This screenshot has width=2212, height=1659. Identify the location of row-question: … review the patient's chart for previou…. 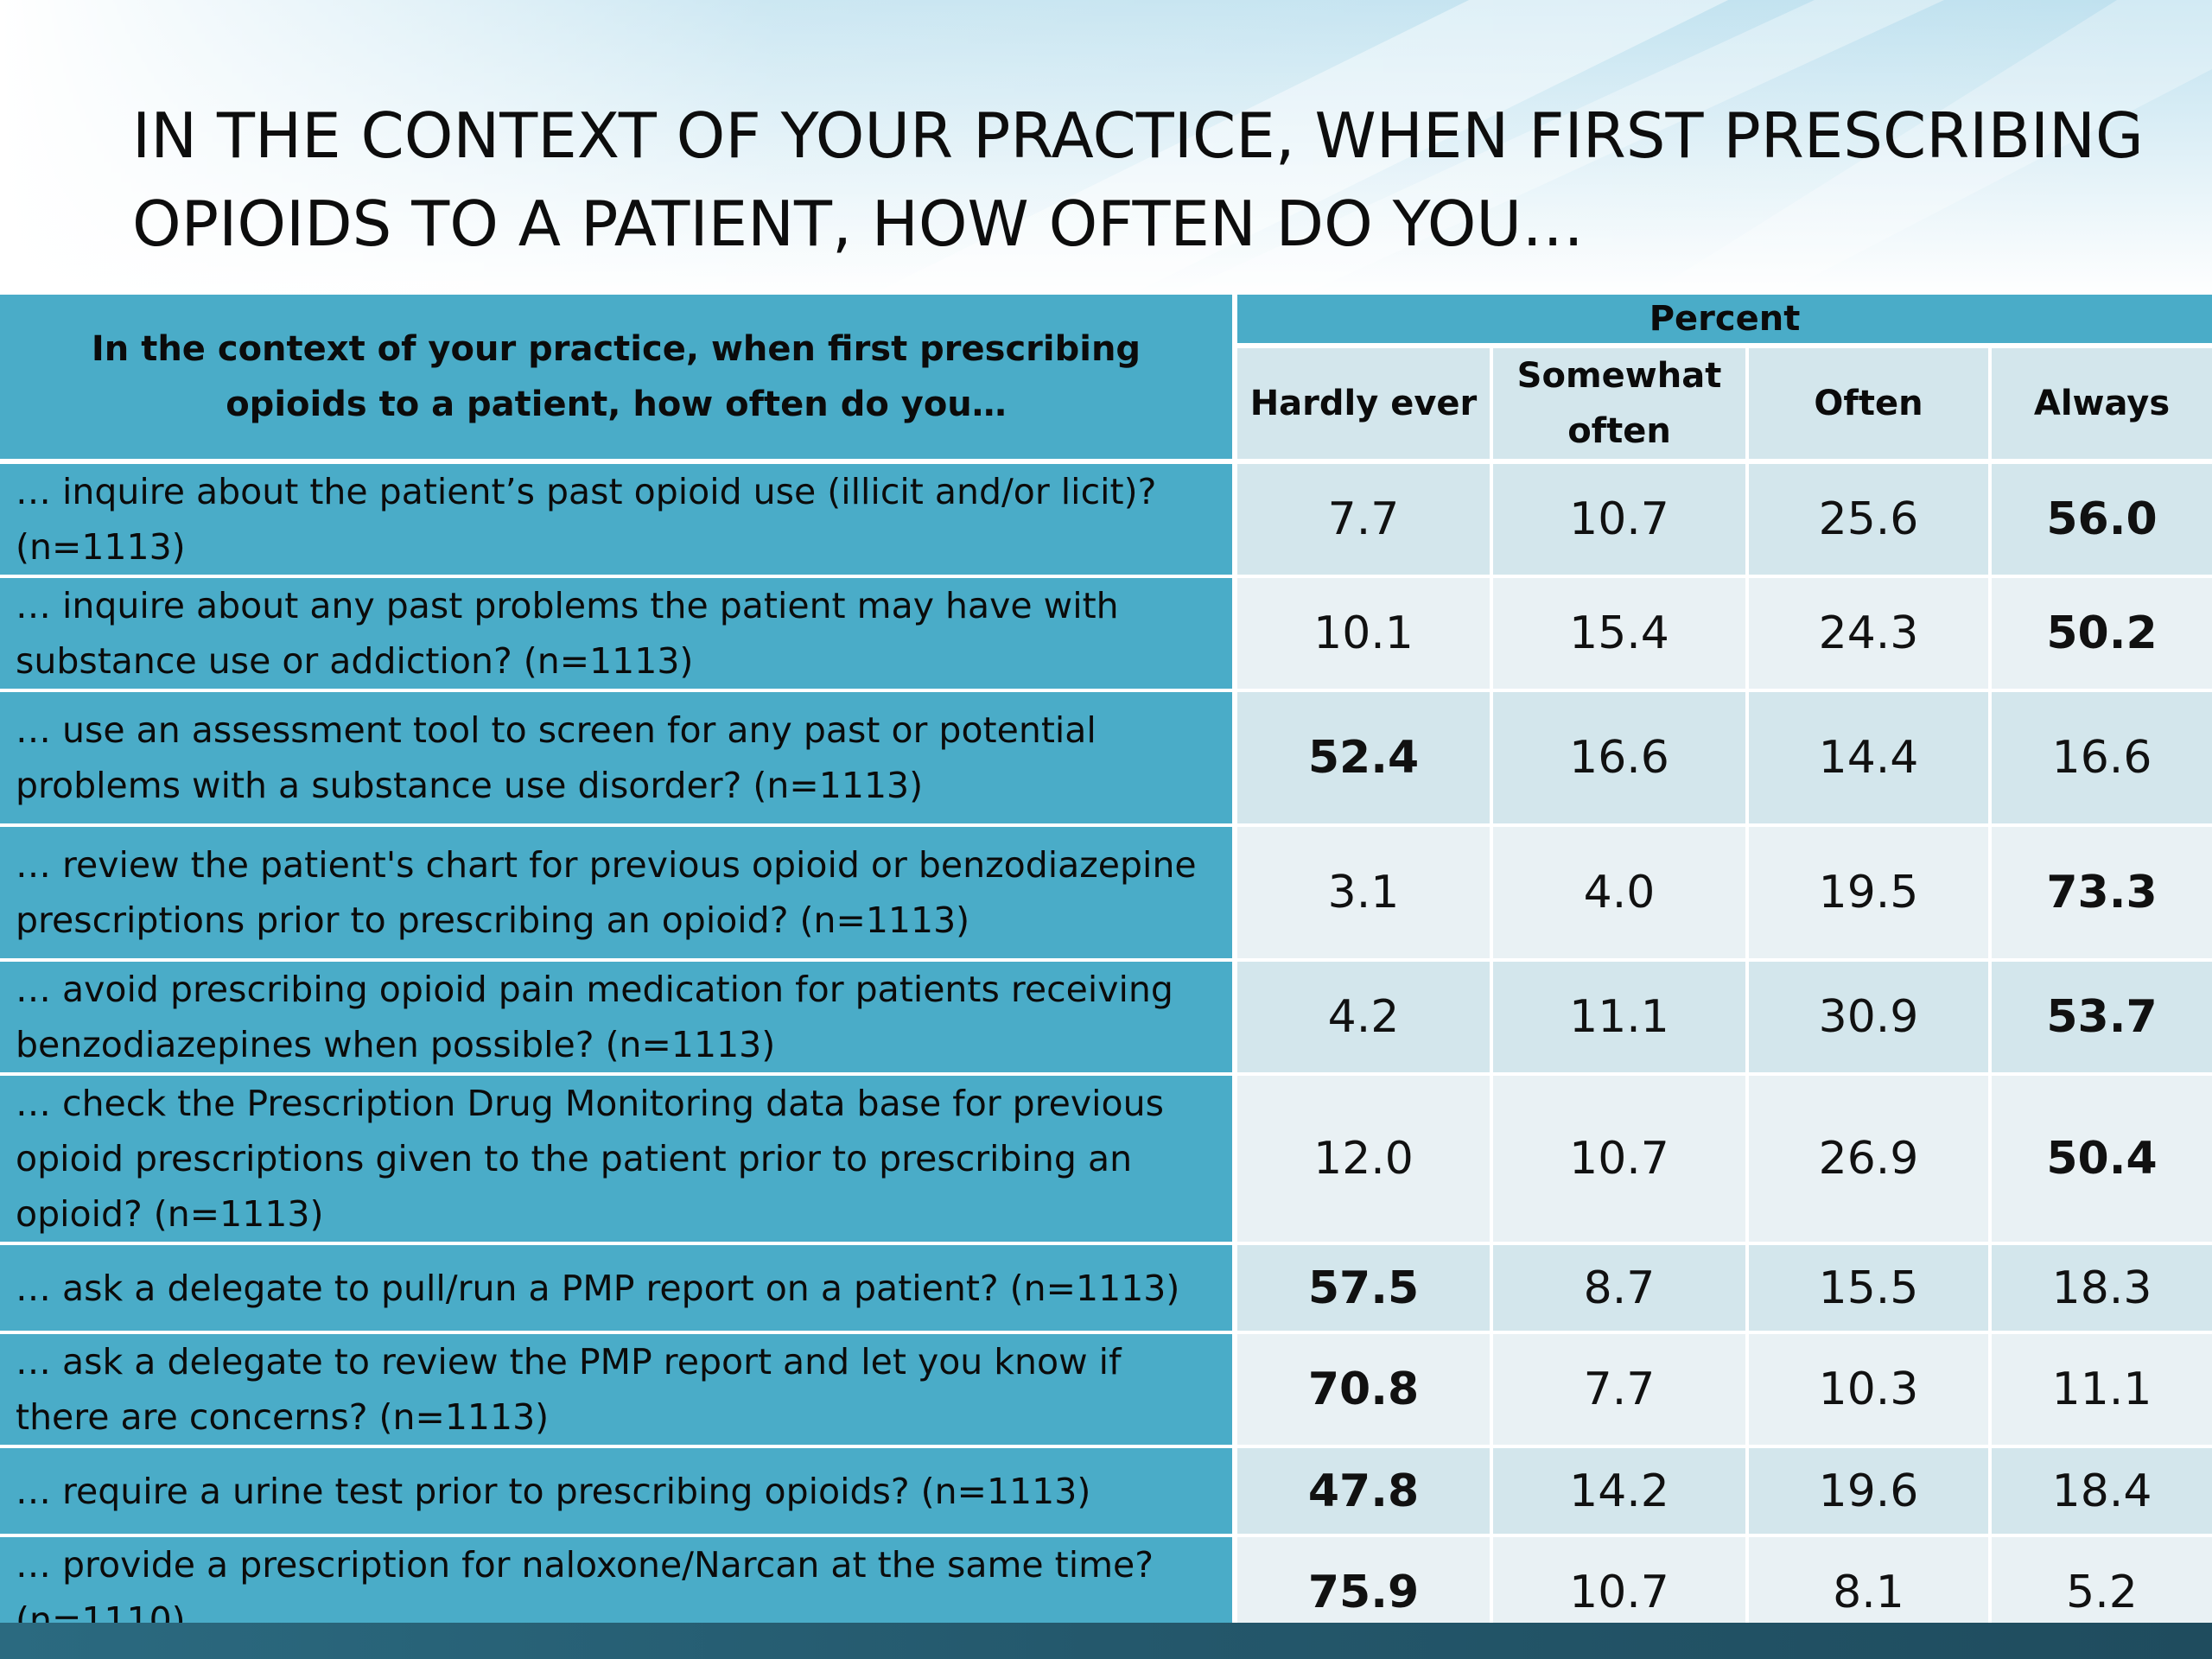
(618, 894).